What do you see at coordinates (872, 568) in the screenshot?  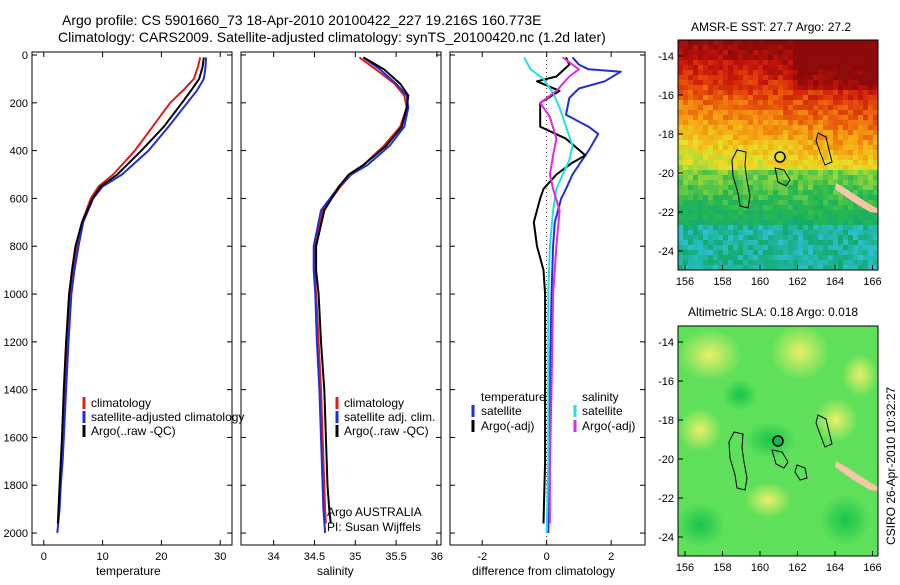 I see `lon-tick-label: 166` at bounding box center [872, 568].